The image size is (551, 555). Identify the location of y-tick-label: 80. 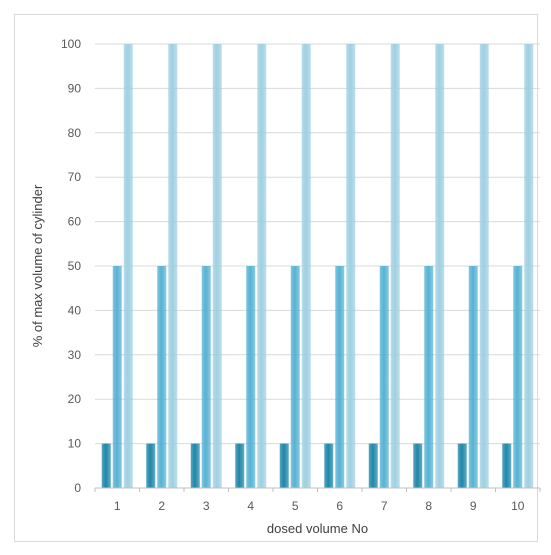
(75, 133).